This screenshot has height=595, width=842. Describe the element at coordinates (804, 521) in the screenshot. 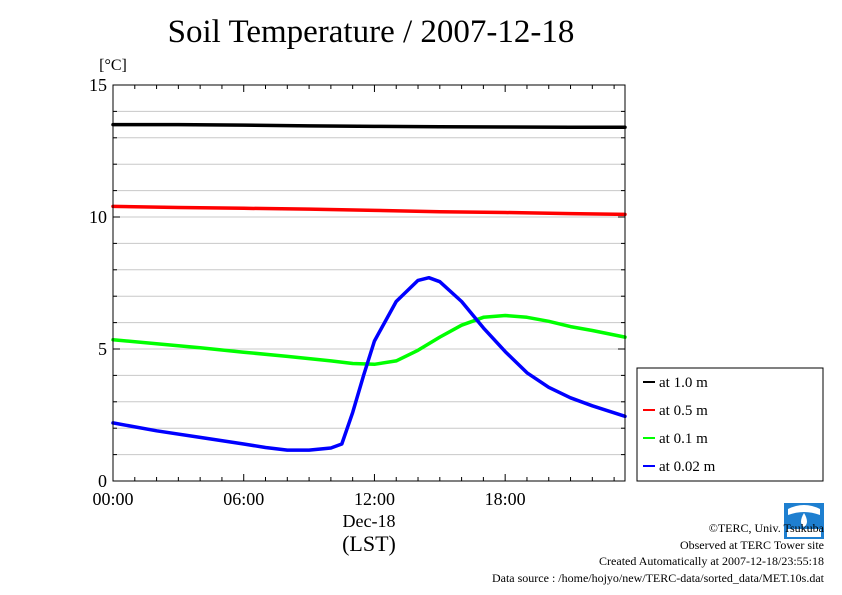

I see `terc-logo` at that location.